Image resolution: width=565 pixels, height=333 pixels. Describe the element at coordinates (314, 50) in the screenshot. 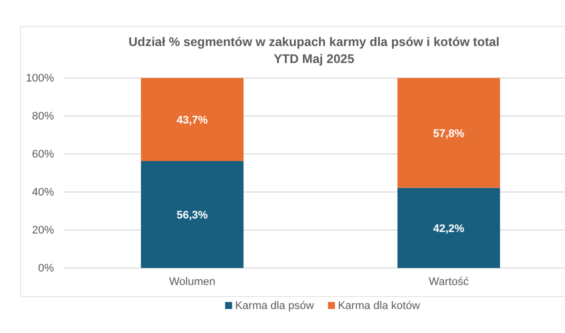

I see `chart-title: Udział % segmentów w zakupach karmy dla psów i kotów total YTD Maj 2025` at that location.